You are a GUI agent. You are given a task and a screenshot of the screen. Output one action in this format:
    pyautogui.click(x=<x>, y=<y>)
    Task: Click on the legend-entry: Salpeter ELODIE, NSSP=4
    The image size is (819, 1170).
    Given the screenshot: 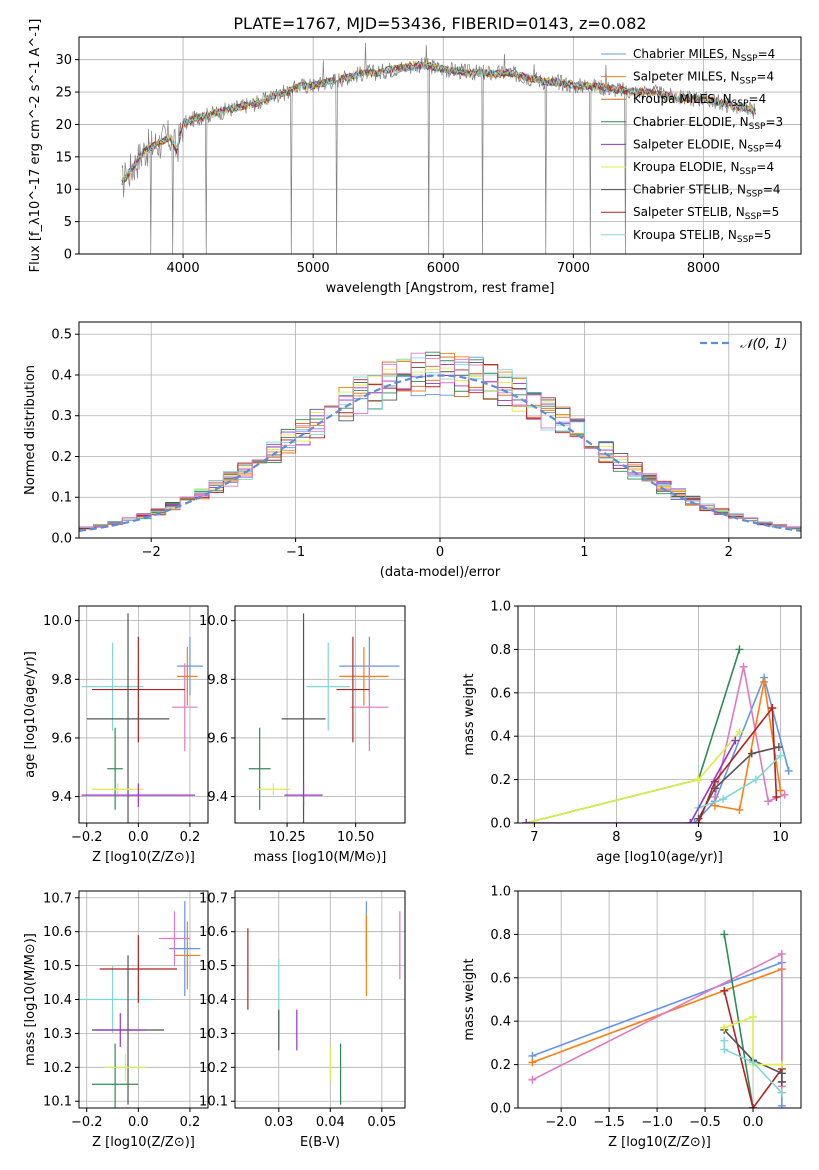 What is the action you would take?
    pyautogui.click(x=707, y=145)
    